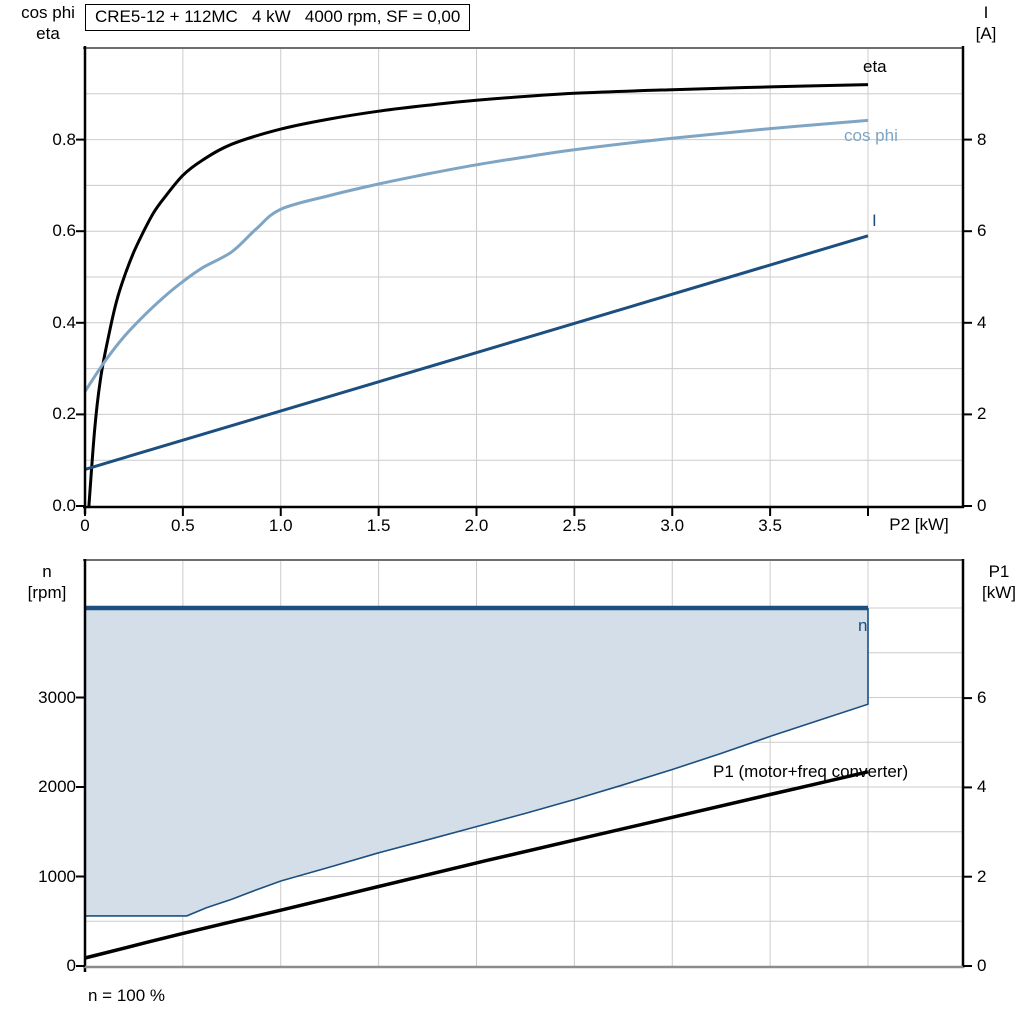 This screenshot has height=1024, width=1024. I want to click on bottom-left-axis-title: n [rpm], so click(47, 582).